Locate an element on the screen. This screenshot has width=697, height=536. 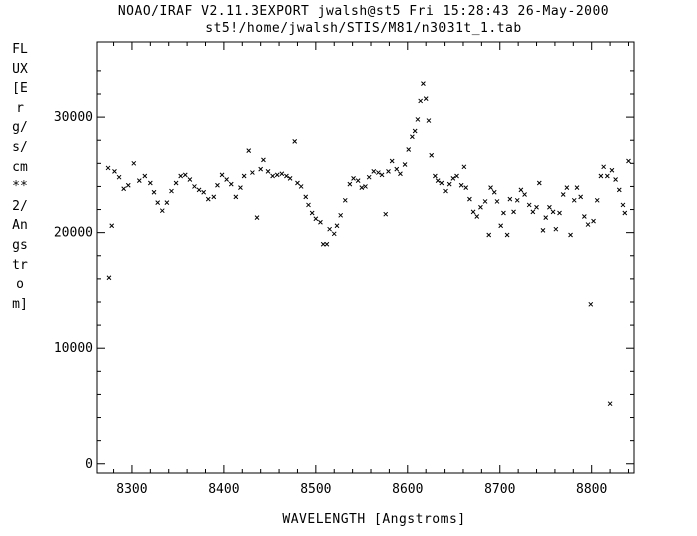
x-axis-label: WAVELENGTH [Angstroms] is located at coordinates (373, 519).